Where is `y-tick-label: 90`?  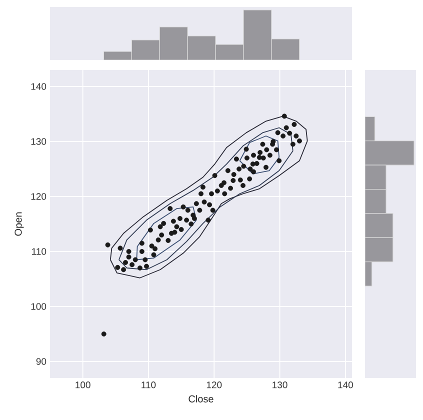 y-tick-label: 90 is located at coordinates (41, 361).